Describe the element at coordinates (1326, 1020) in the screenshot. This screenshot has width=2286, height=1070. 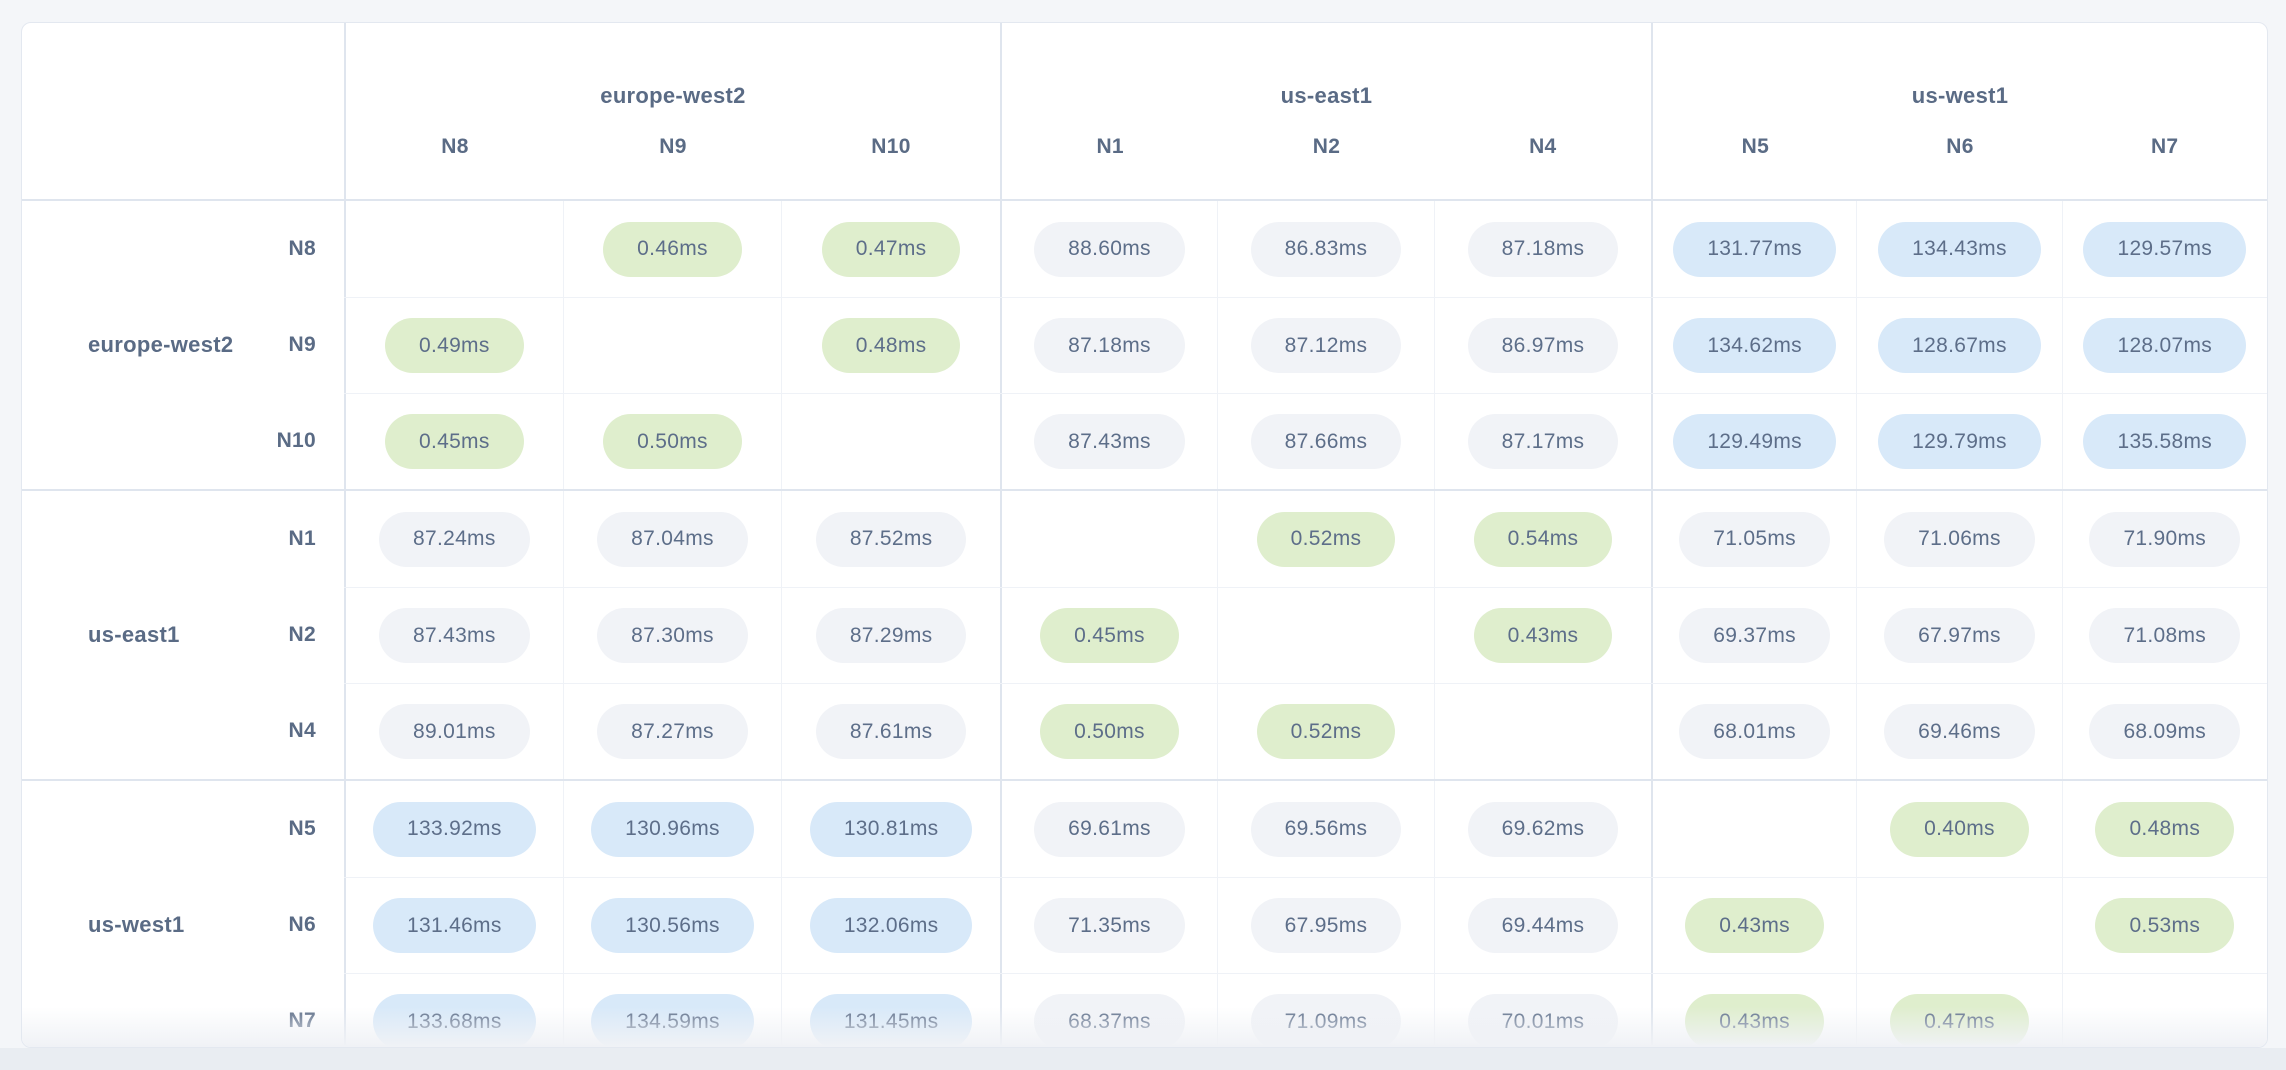
I see `latency-pill: 71.09ms` at that location.